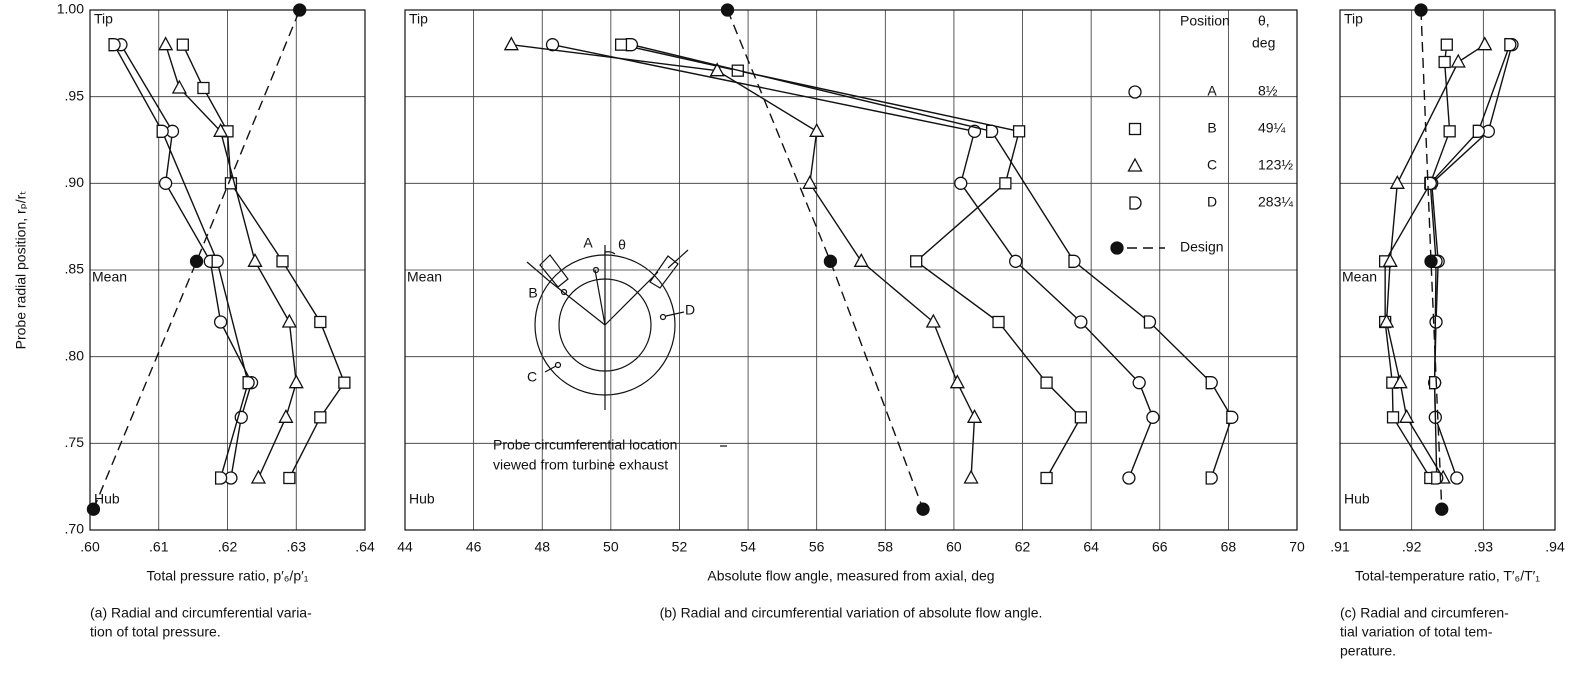 The image size is (1590, 682). Describe the element at coordinates (542, 547) in the screenshot. I see `x-tick-label: 48` at that location.